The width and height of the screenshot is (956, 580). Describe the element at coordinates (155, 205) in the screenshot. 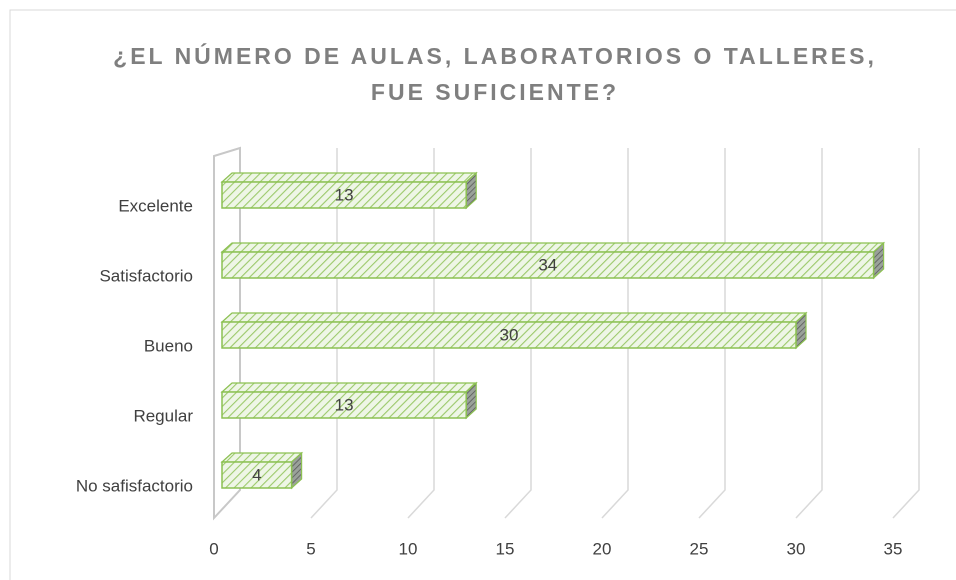

I see `y-tick-label: Excelente` at that location.